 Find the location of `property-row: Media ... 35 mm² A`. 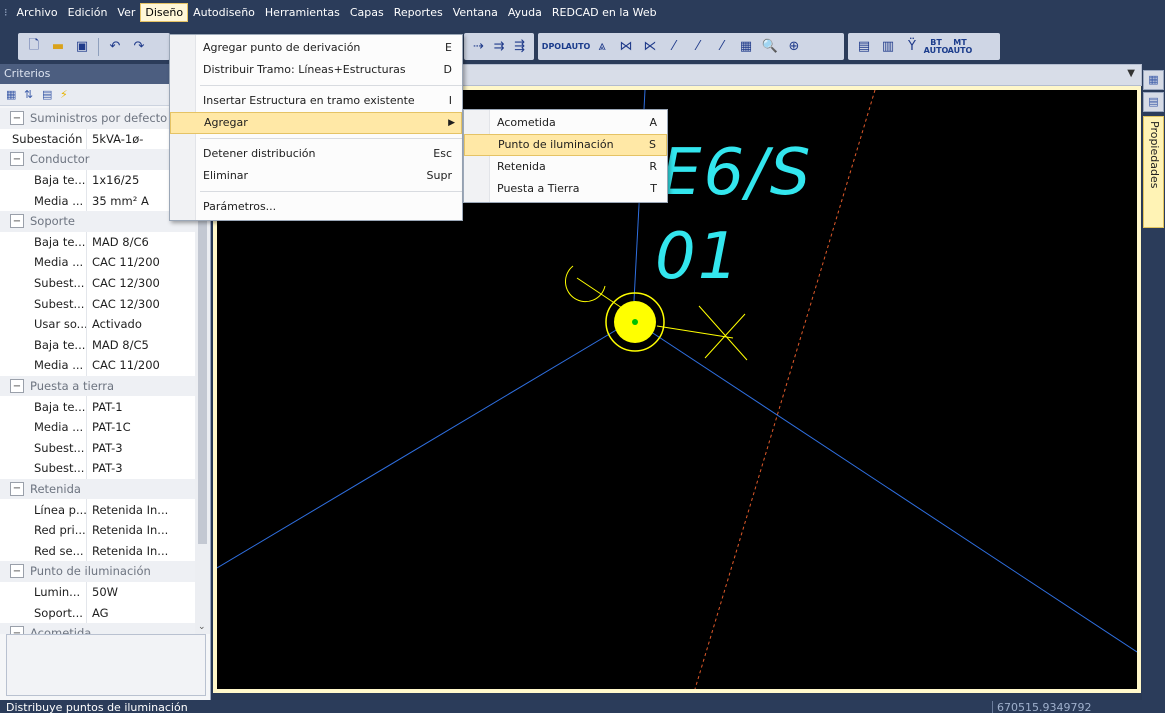

property-row: Media ... 35 mm² A is located at coordinates (97, 200).